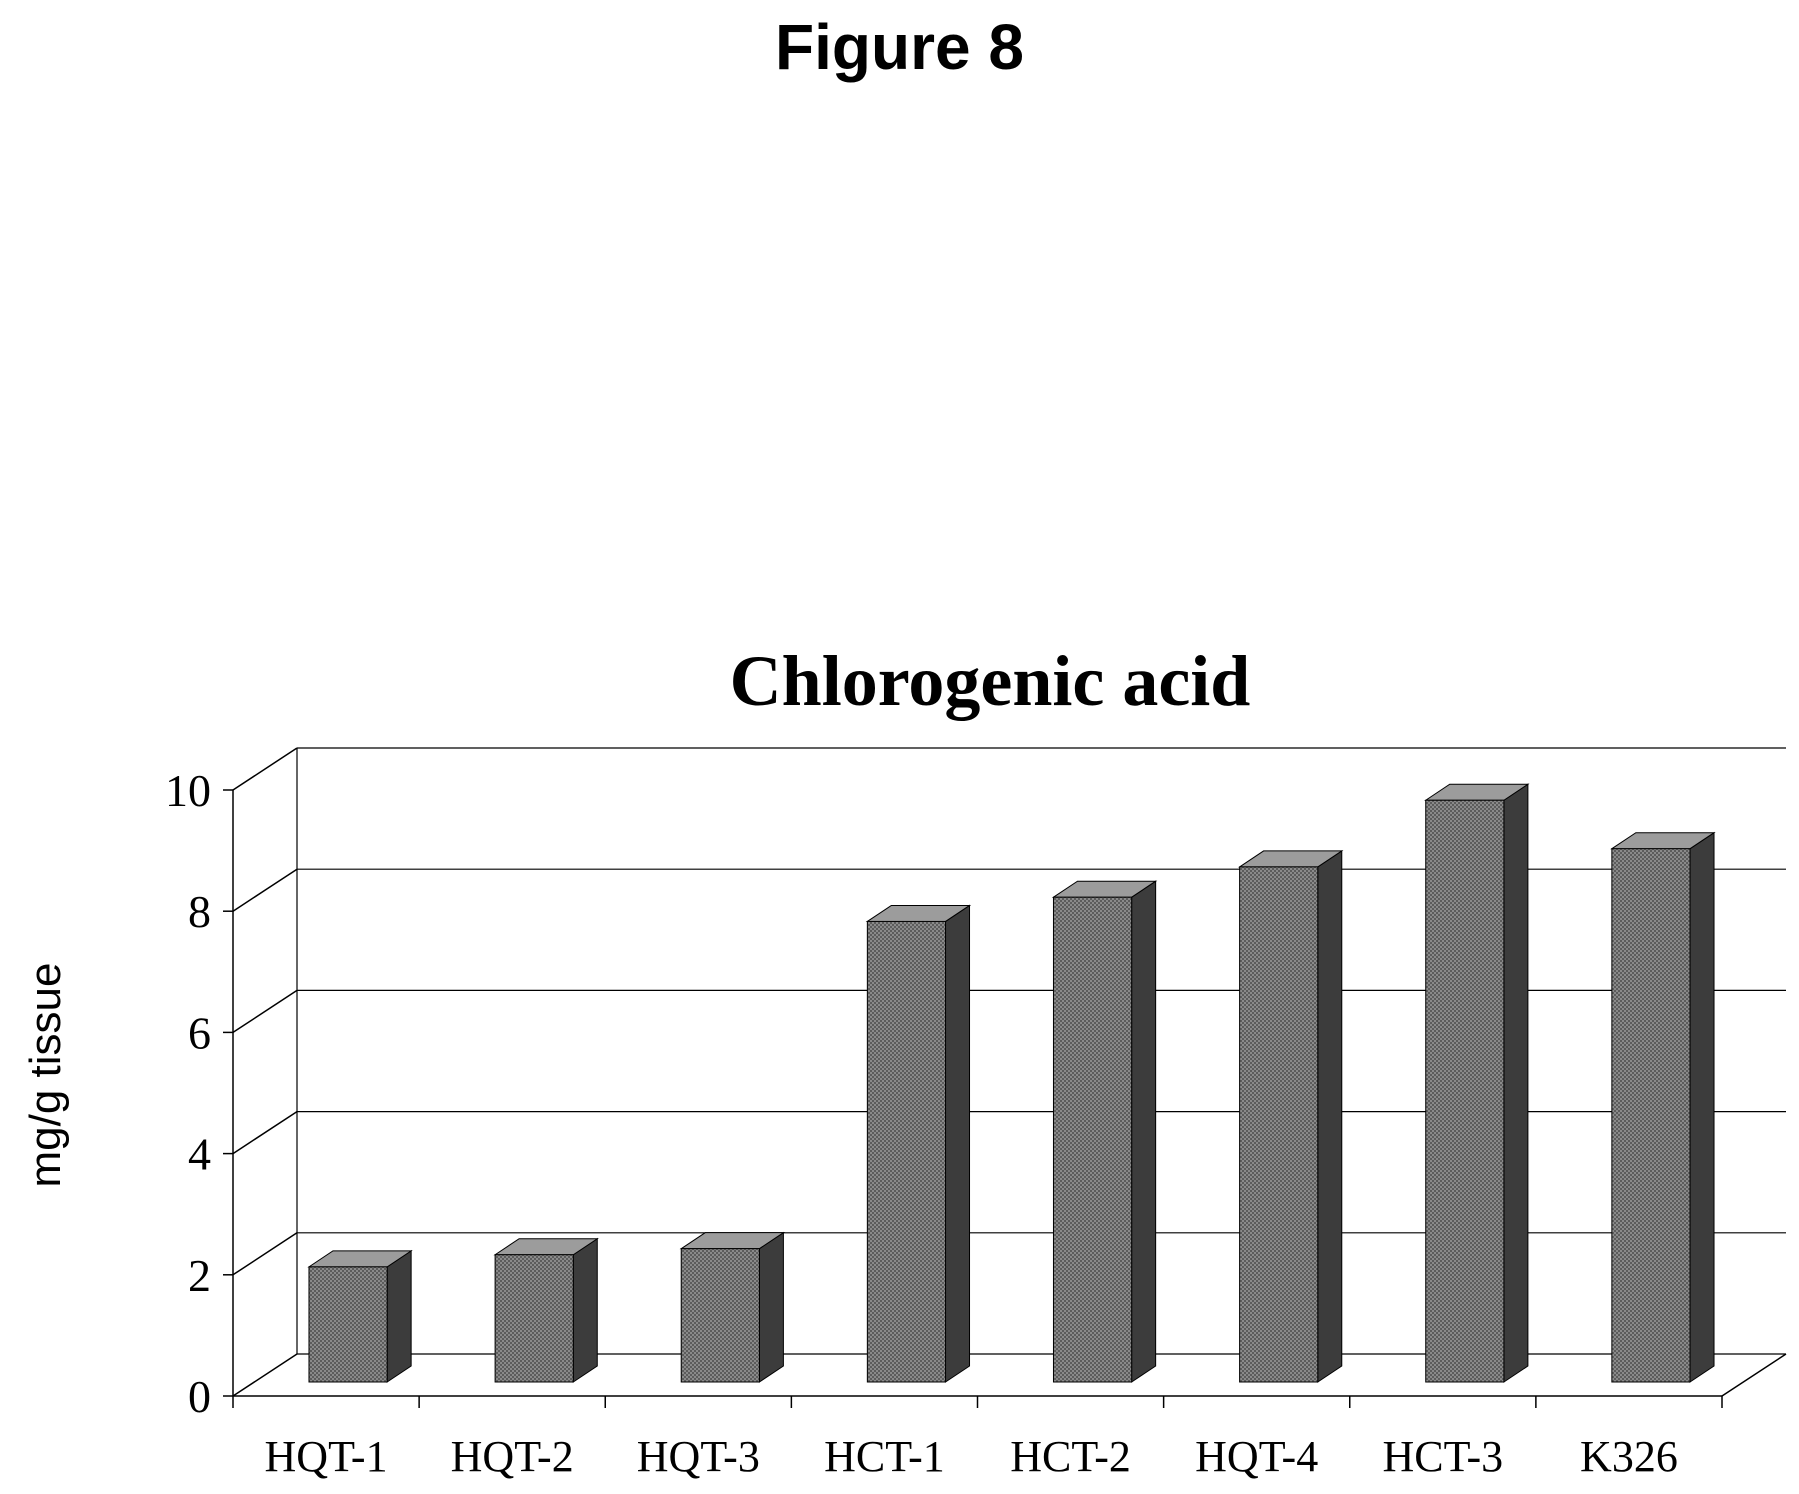 The image size is (1799, 1494). What do you see at coordinates (1443, 1456) in the screenshot?
I see `x-tick-label: HCT-3` at bounding box center [1443, 1456].